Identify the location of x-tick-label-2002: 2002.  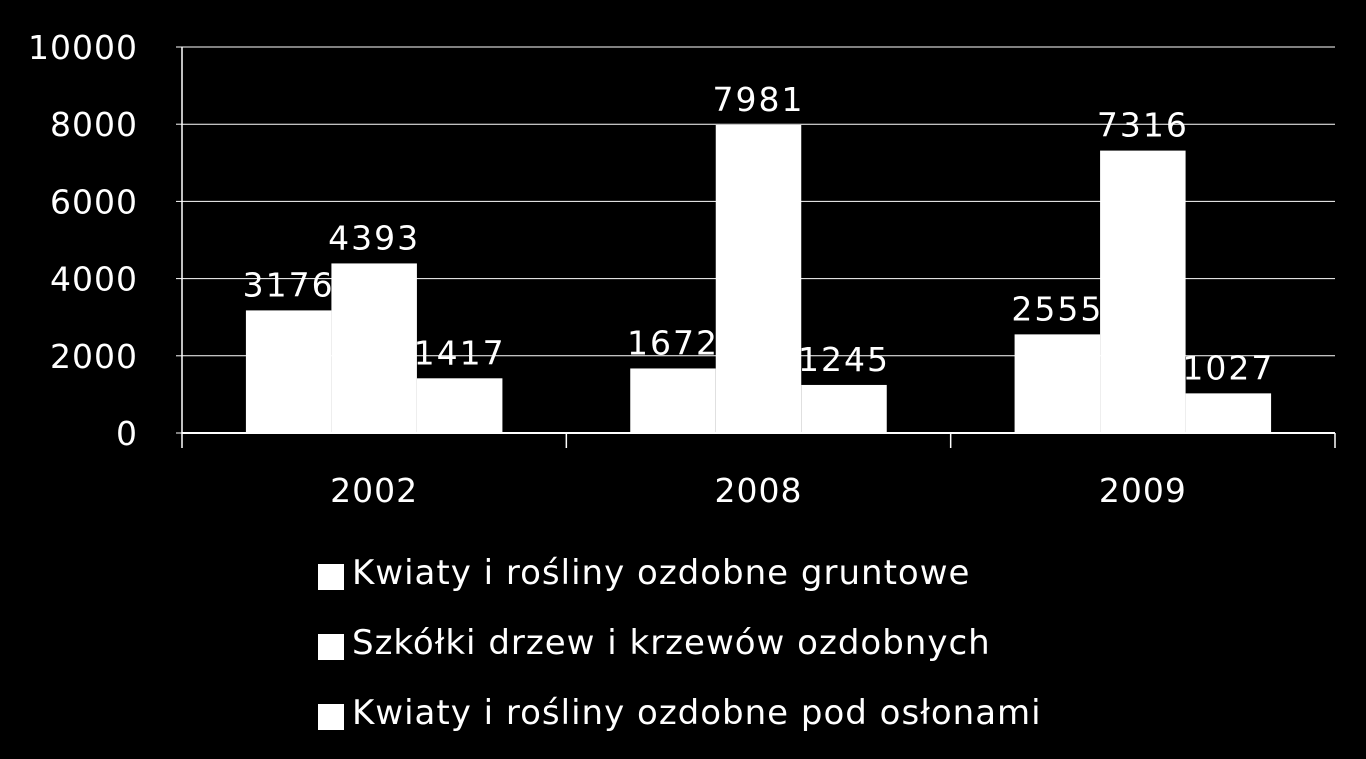
(374, 490).